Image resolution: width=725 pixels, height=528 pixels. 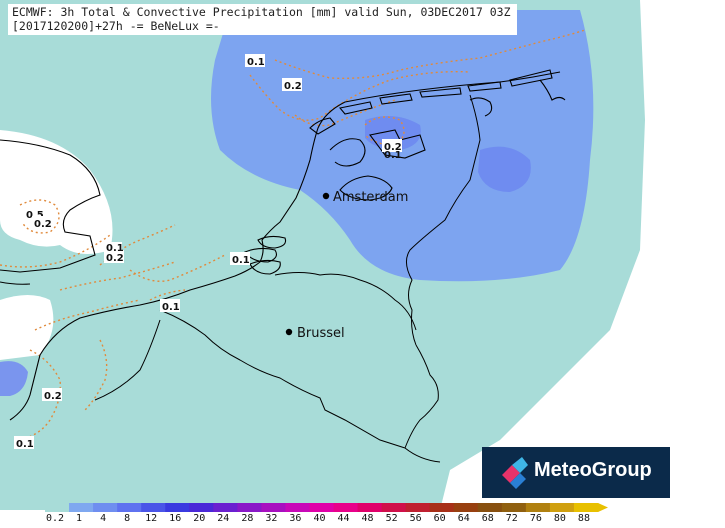 I want to click on colorbar-tick-label: 8, so click(x=127, y=518).